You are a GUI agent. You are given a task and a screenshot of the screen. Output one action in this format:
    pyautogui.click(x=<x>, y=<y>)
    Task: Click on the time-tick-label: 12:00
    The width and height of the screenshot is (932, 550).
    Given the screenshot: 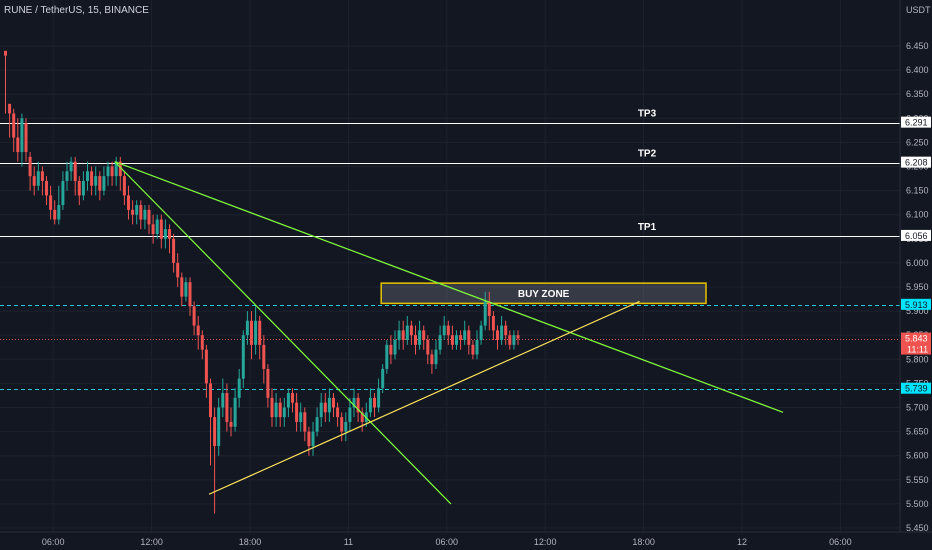 What is the action you would take?
    pyautogui.click(x=151, y=542)
    